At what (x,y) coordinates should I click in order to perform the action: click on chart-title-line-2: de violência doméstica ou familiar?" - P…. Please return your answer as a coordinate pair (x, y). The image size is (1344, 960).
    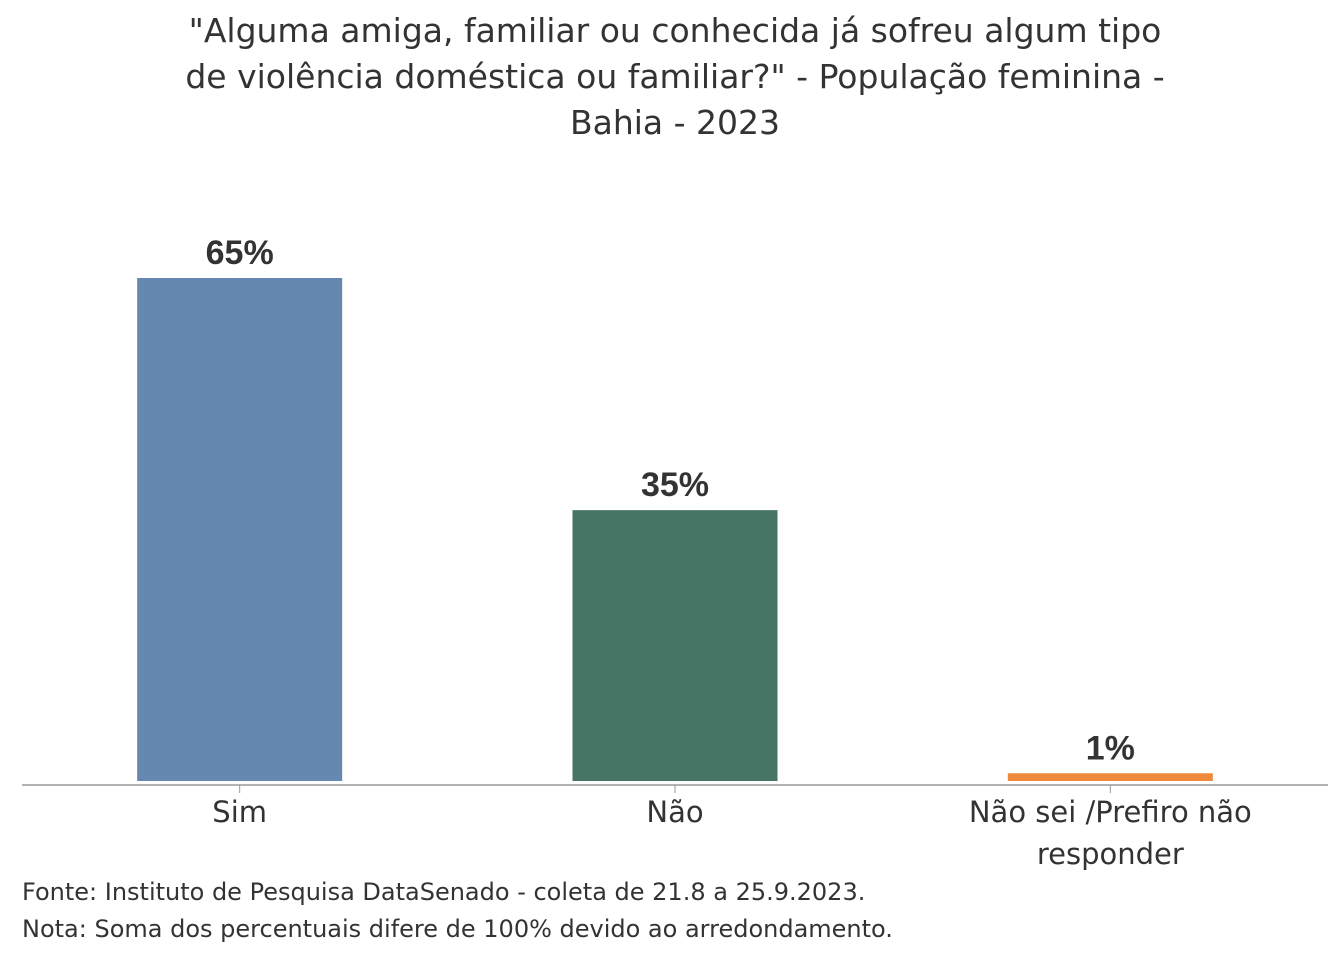
    Looking at the image, I should click on (675, 76).